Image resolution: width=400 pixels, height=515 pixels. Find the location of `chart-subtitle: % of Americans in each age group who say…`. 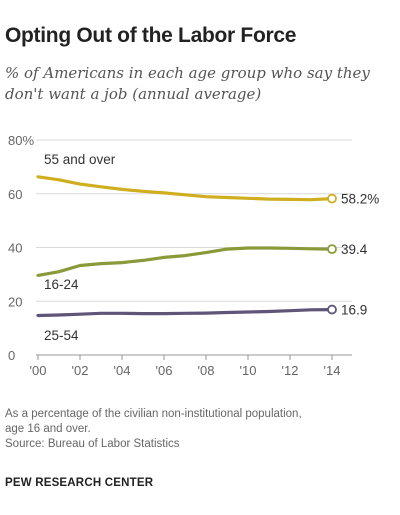

chart-subtitle: % of Americans in each age group who say… is located at coordinates (187, 83).